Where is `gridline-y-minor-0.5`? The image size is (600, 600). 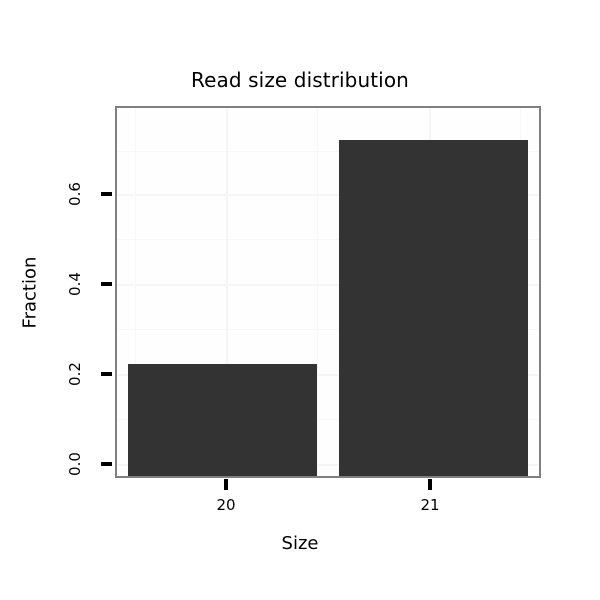 gridline-y-minor-0.5 is located at coordinates (328, 239).